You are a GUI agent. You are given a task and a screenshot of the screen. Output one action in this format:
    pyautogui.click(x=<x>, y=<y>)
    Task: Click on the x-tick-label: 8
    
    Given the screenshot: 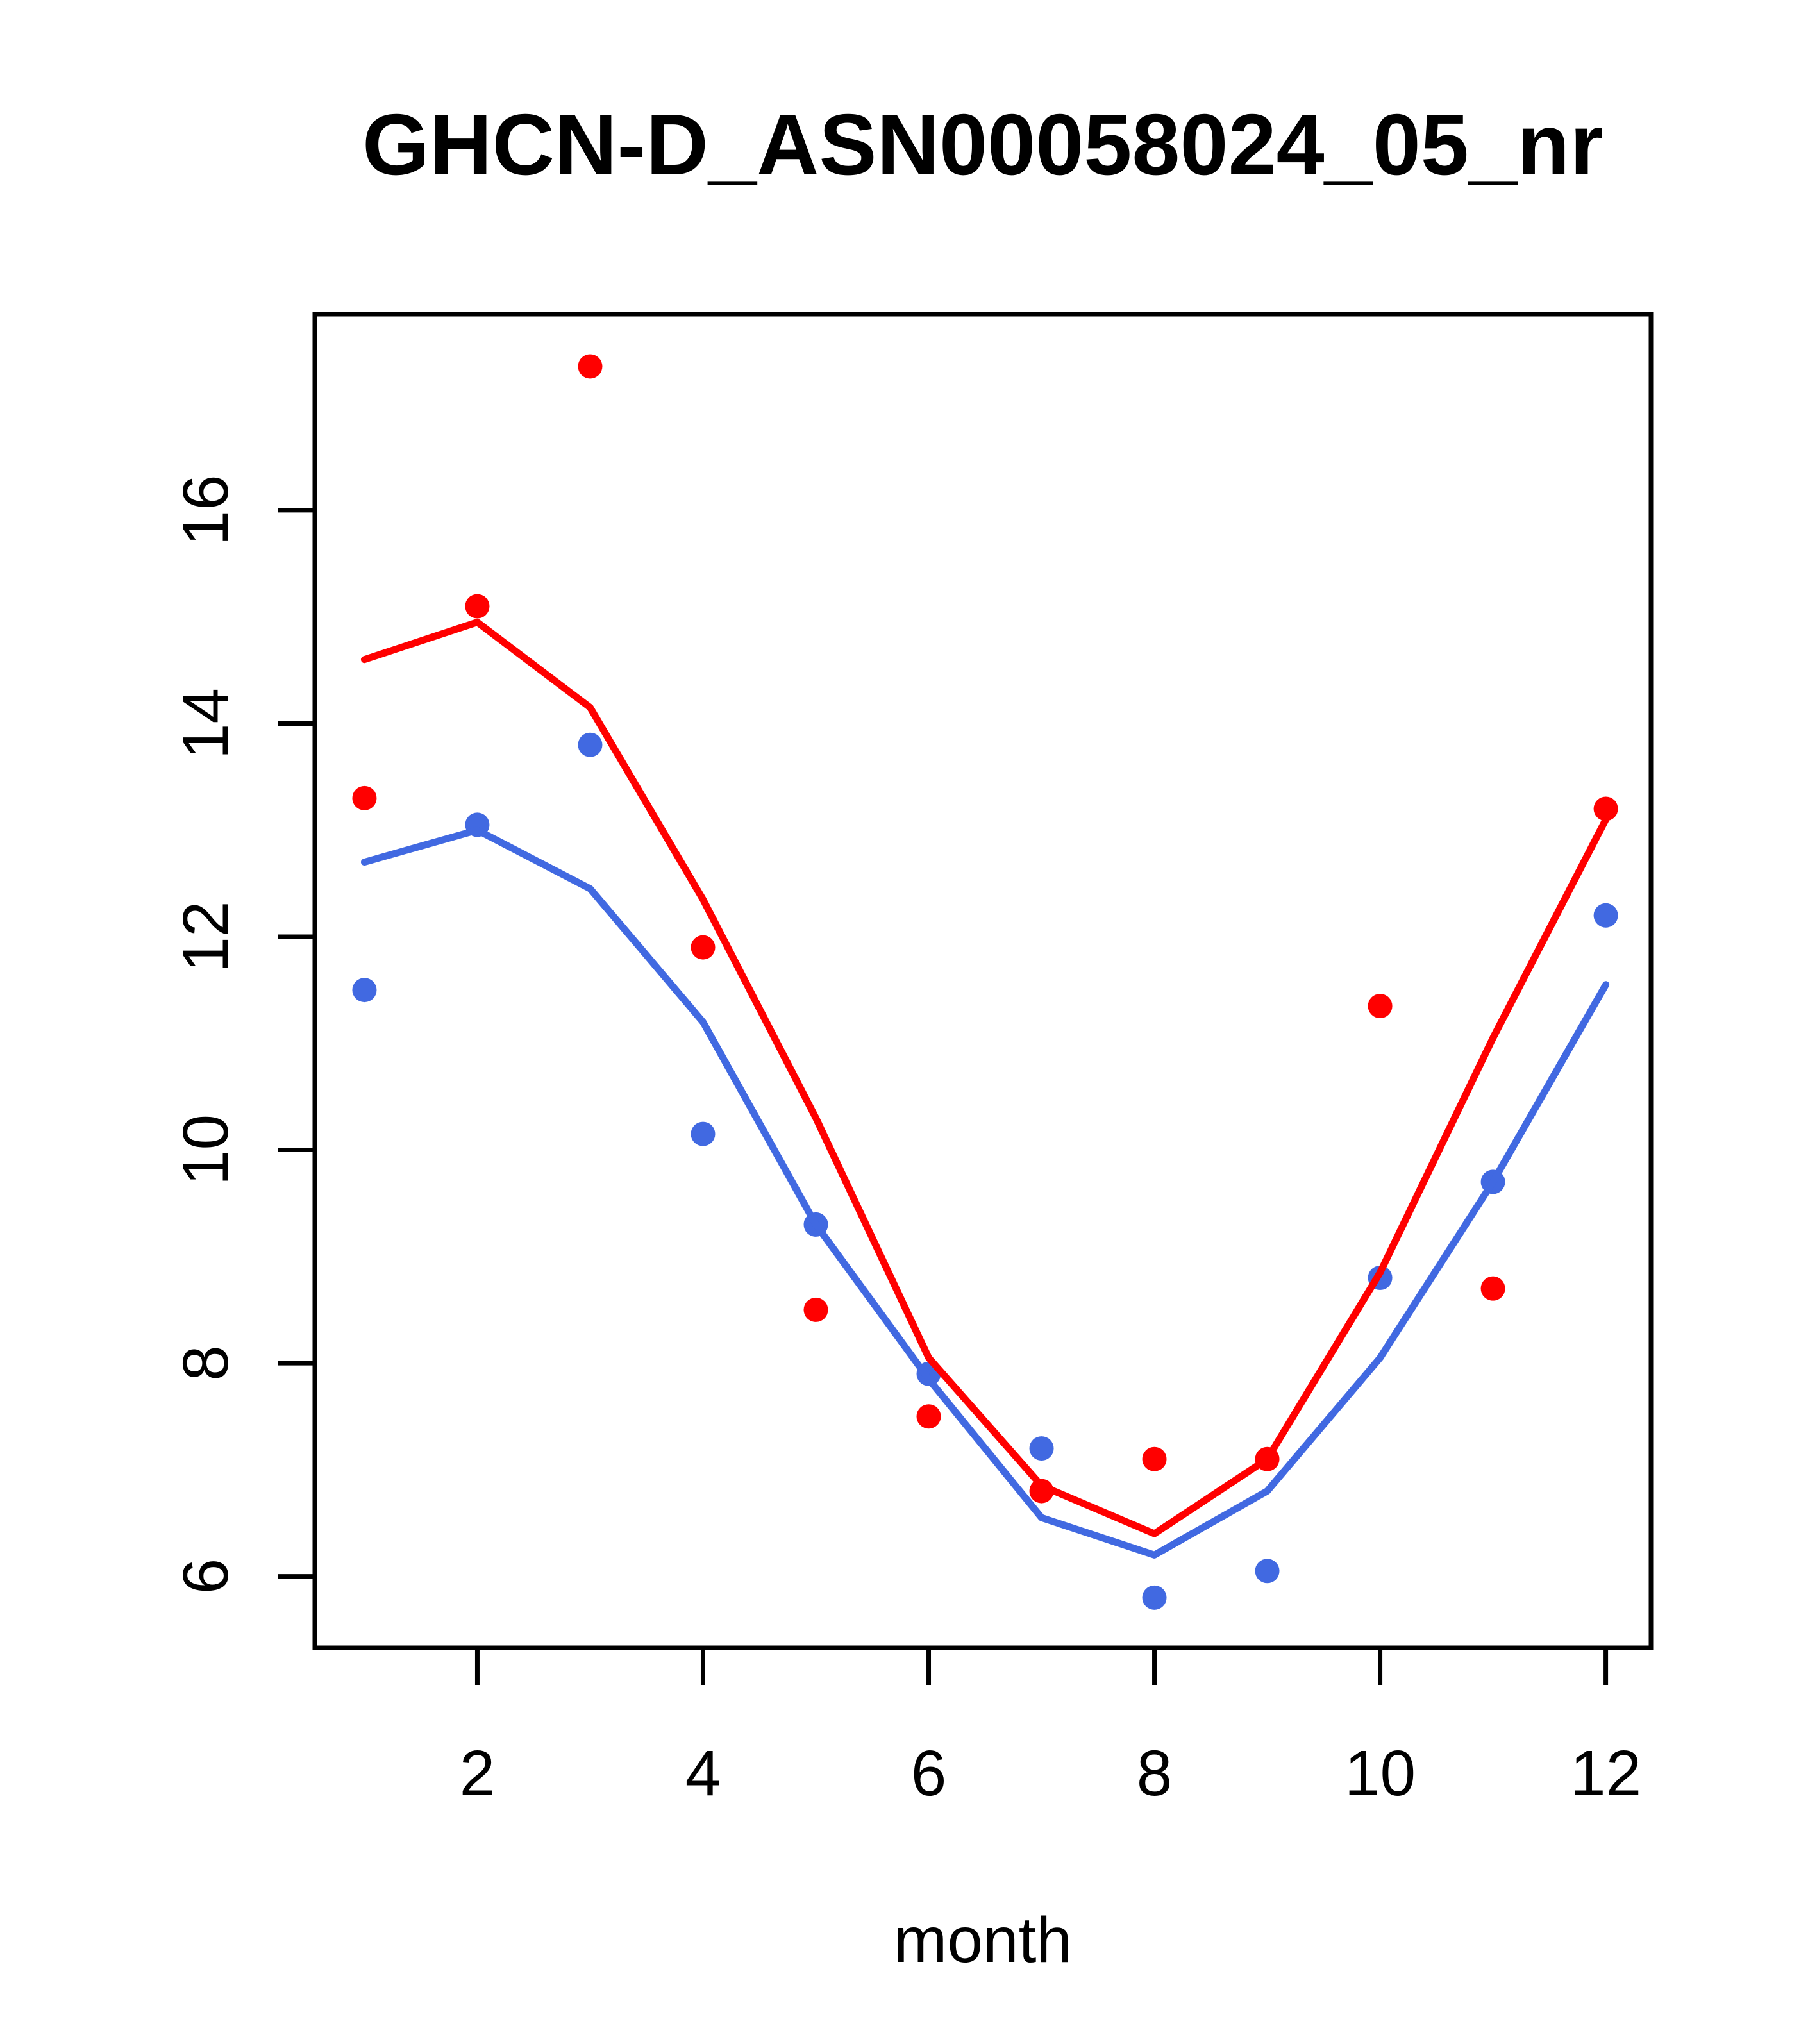 What is the action you would take?
    pyautogui.click(x=1155, y=1774)
    